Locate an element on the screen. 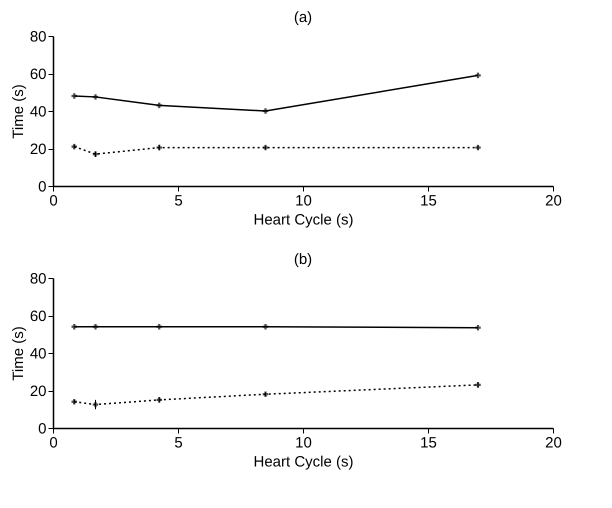 The width and height of the screenshot is (612, 508). chart-title: (b) is located at coordinates (303, 259).